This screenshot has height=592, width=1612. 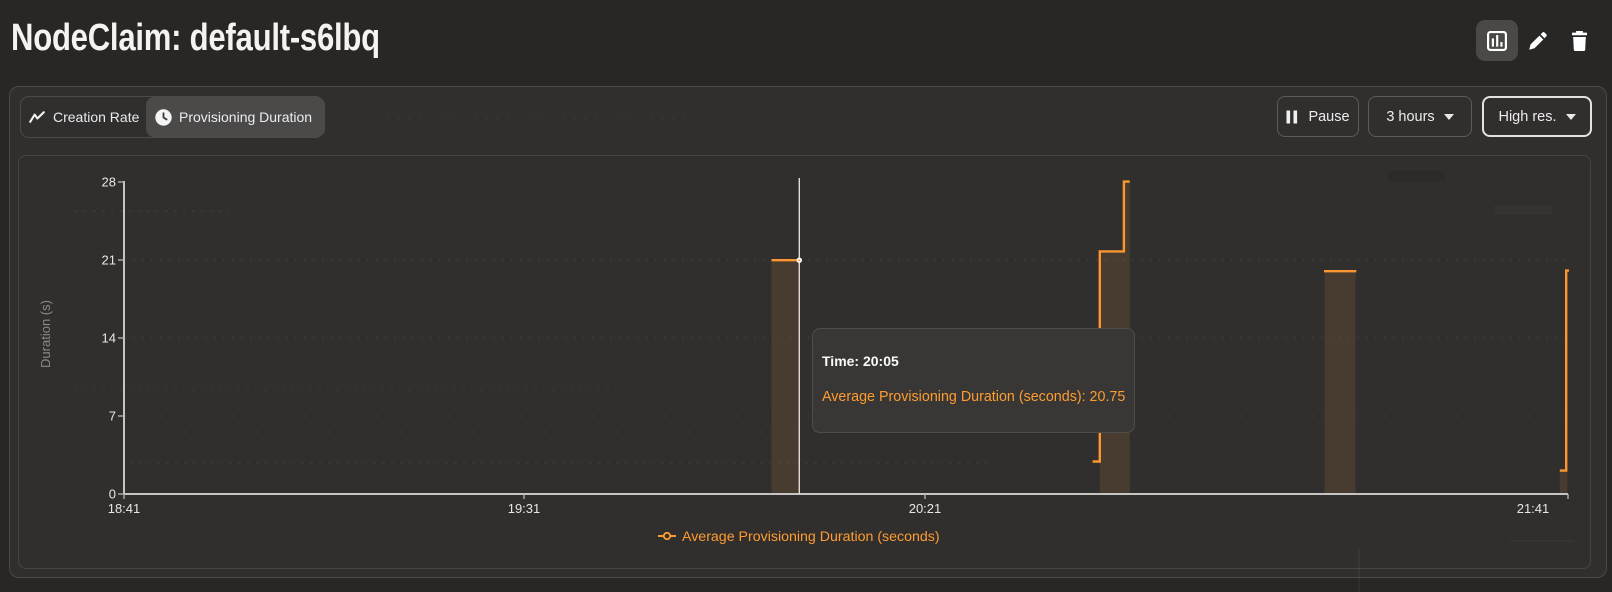 I want to click on svg-text: 19:31, so click(x=524, y=508).